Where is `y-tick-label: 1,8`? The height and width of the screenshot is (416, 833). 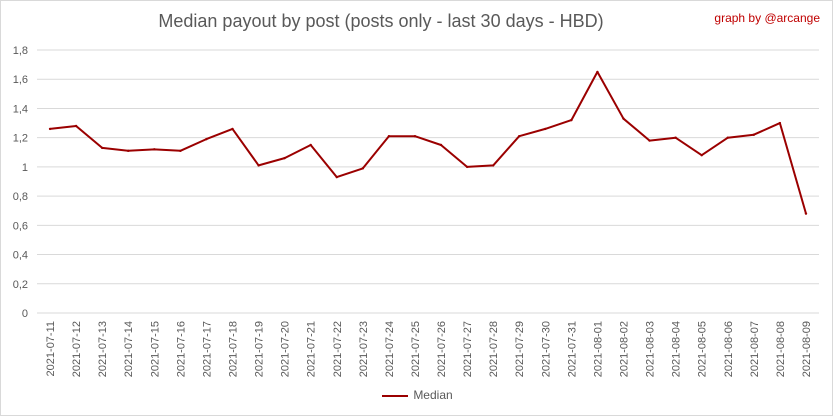 y-tick-label: 1,8 is located at coordinates (20, 51).